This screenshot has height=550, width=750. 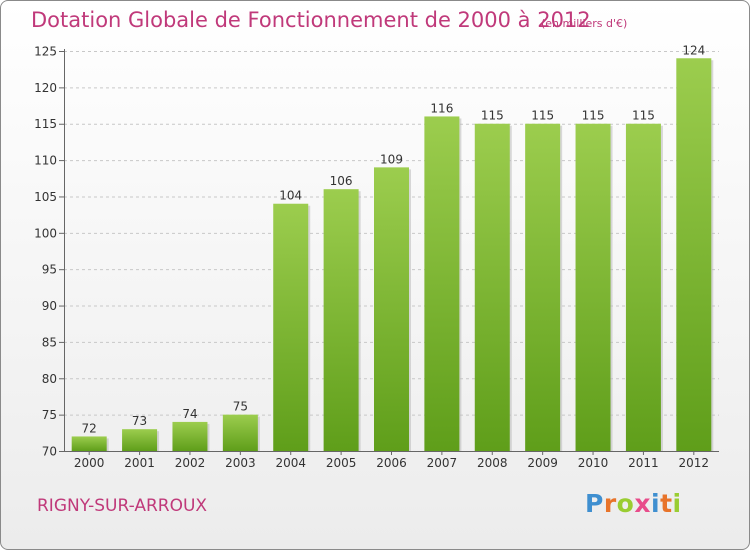 What do you see at coordinates (341, 463) in the screenshot?
I see `x-tick-label: 2005` at bounding box center [341, 463].